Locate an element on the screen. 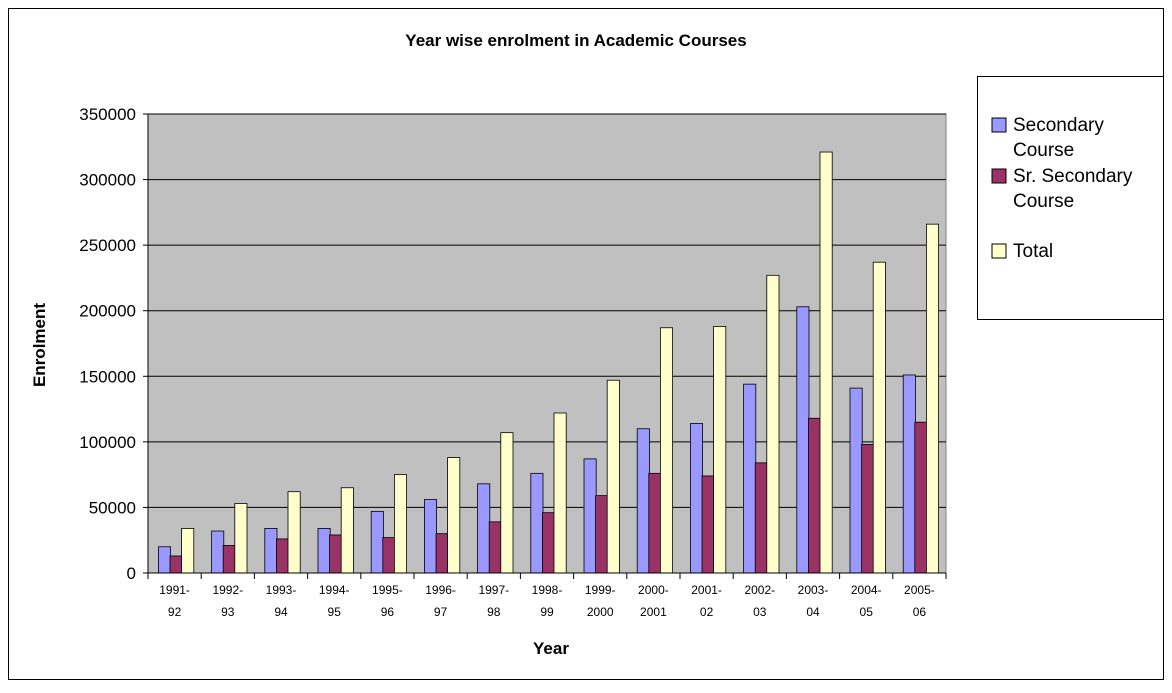  x-tick-label: 1993-94 is located at coordinates (281, 601).